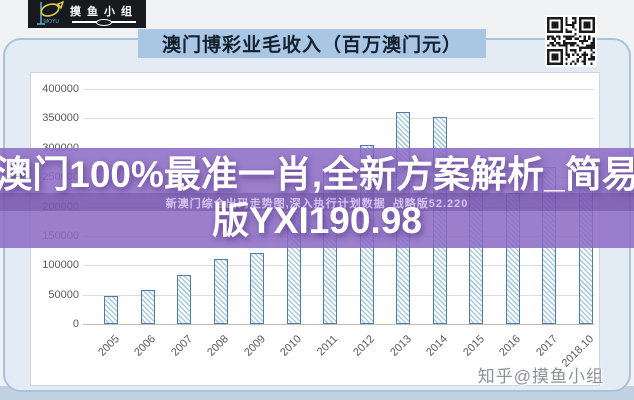 This screenshot has height=400, width=634. I want to click on x-axis-label: 2014, so click(437, 346).